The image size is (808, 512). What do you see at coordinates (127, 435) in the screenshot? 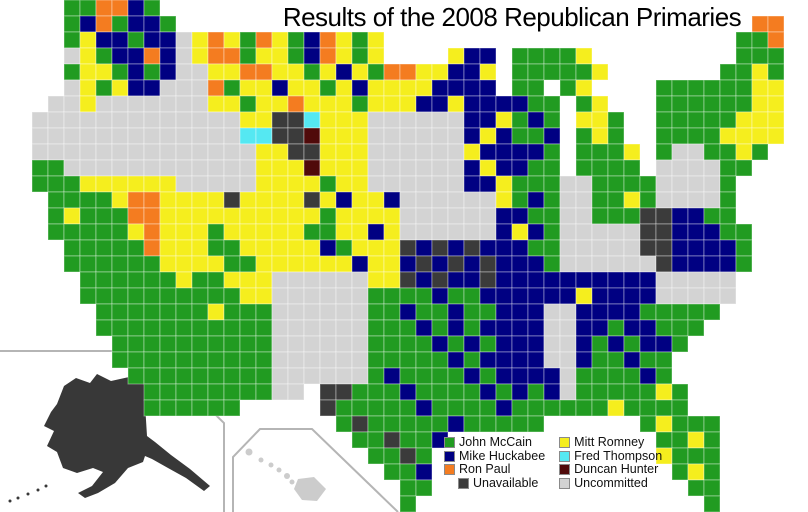
I see `alaska-shape` at bounding box center [127, 435].